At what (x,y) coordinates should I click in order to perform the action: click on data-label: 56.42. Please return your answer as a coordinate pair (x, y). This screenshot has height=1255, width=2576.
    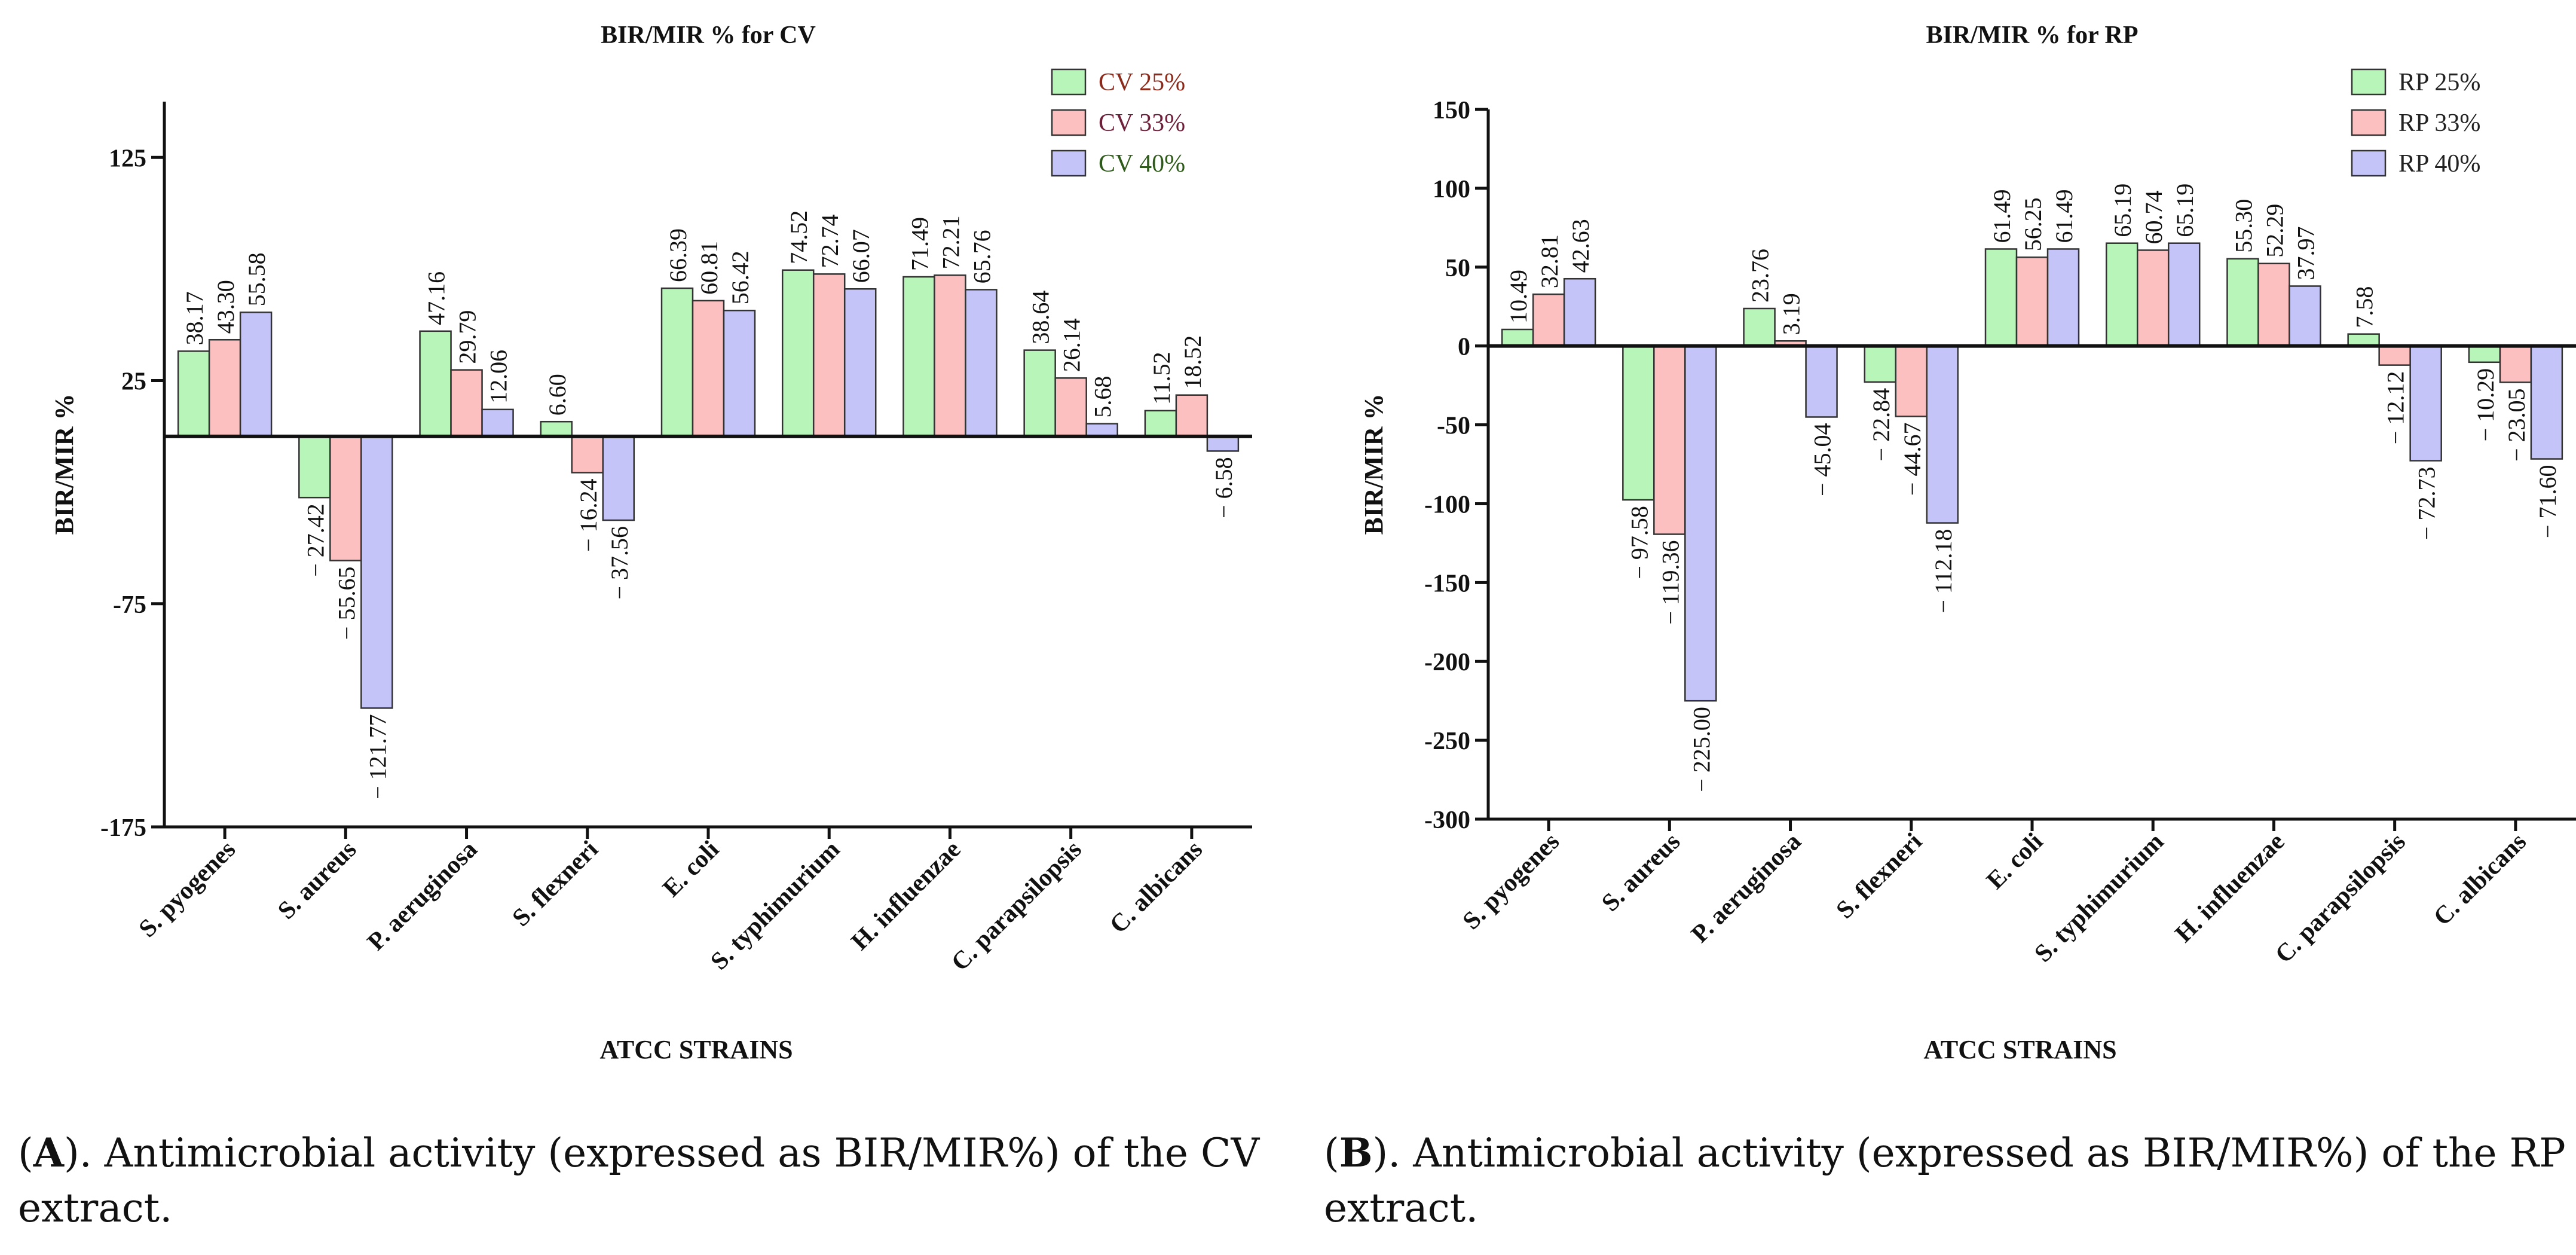
    Looking at the image, I should click on (740, 277).